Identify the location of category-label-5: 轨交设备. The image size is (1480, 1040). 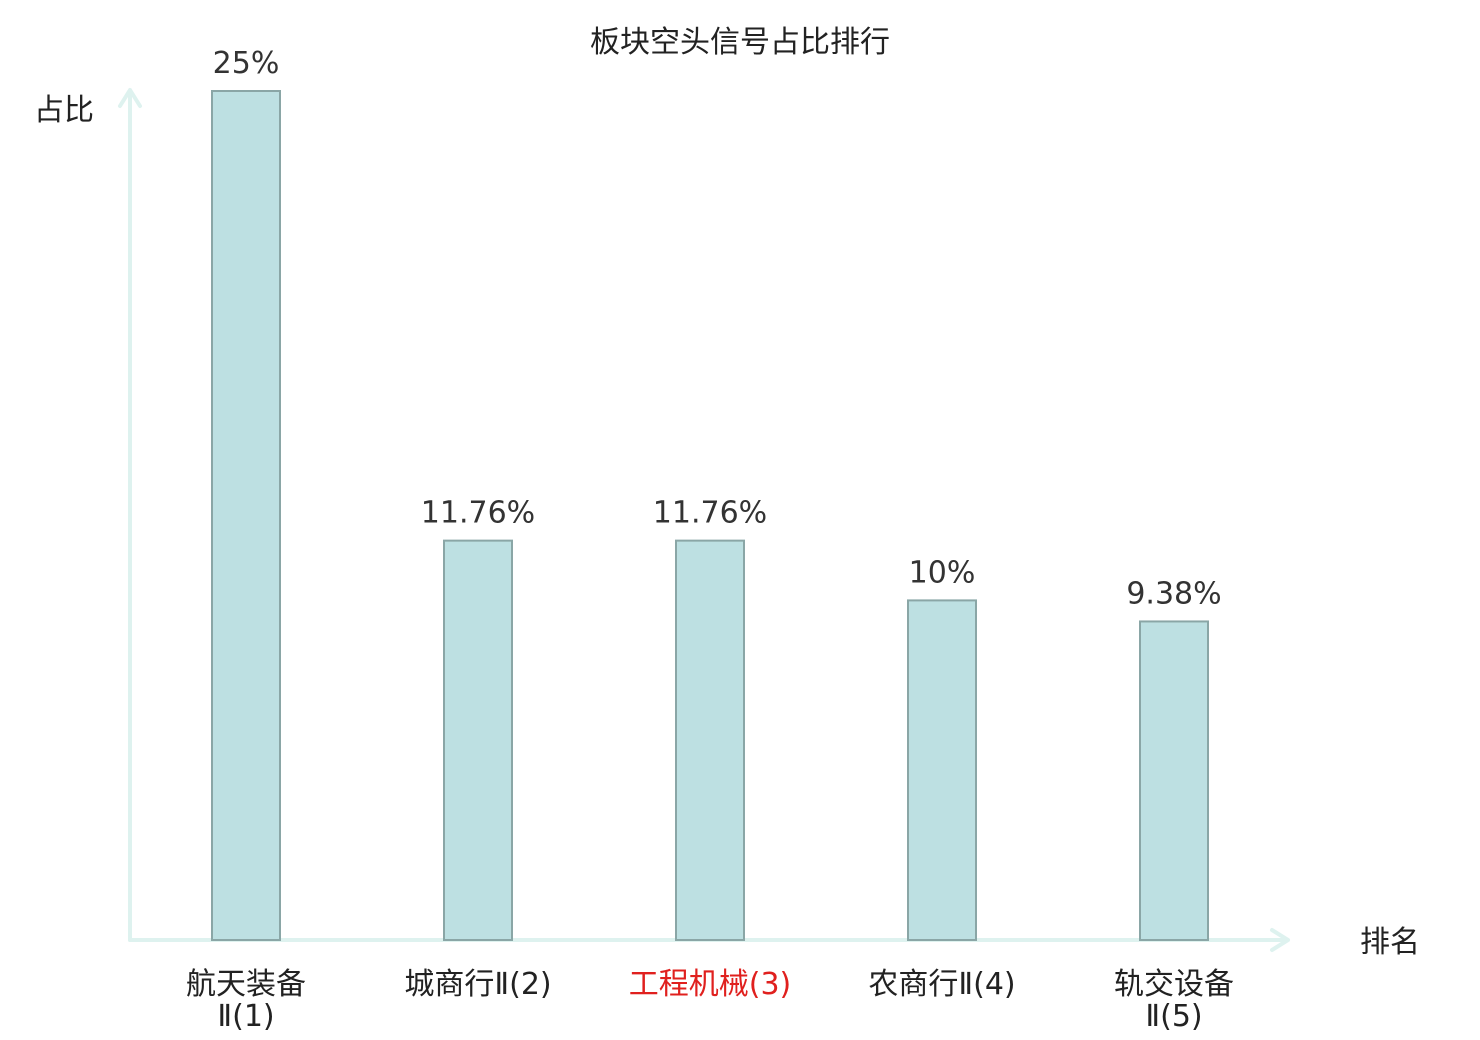
(1174, 984).